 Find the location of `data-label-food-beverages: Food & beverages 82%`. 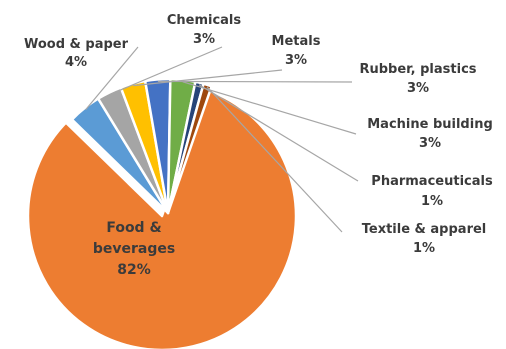

data-label-food-beverages: Food & beverages 82% is located at coordinates (134, 249).